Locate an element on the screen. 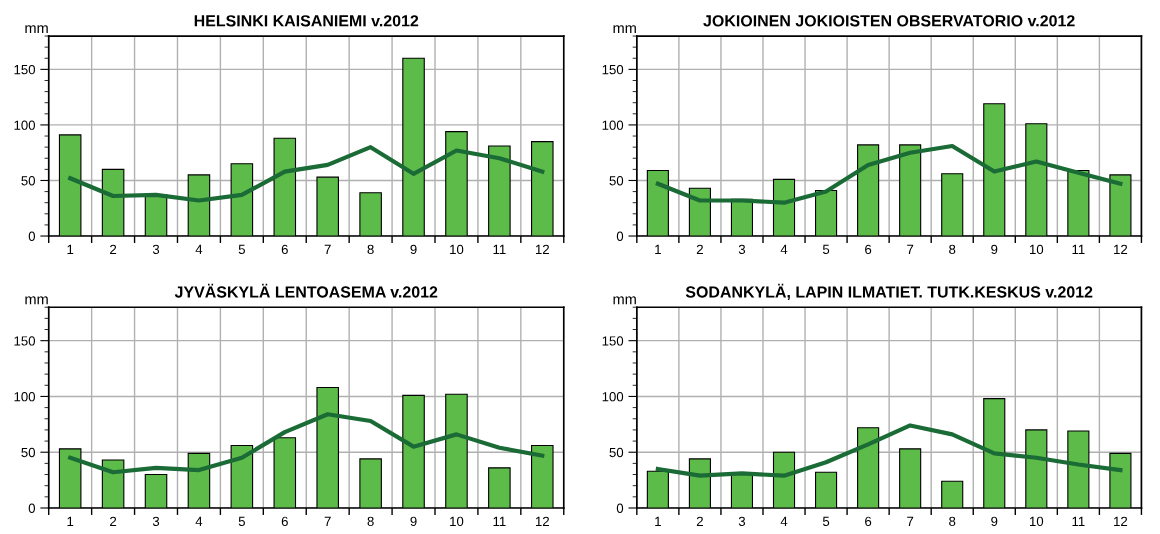  chart-title: SODANKYLÄ, LAPIN ILMATIET. TUTK.KESKUS v.2012 is located at coordinates (889, 291).